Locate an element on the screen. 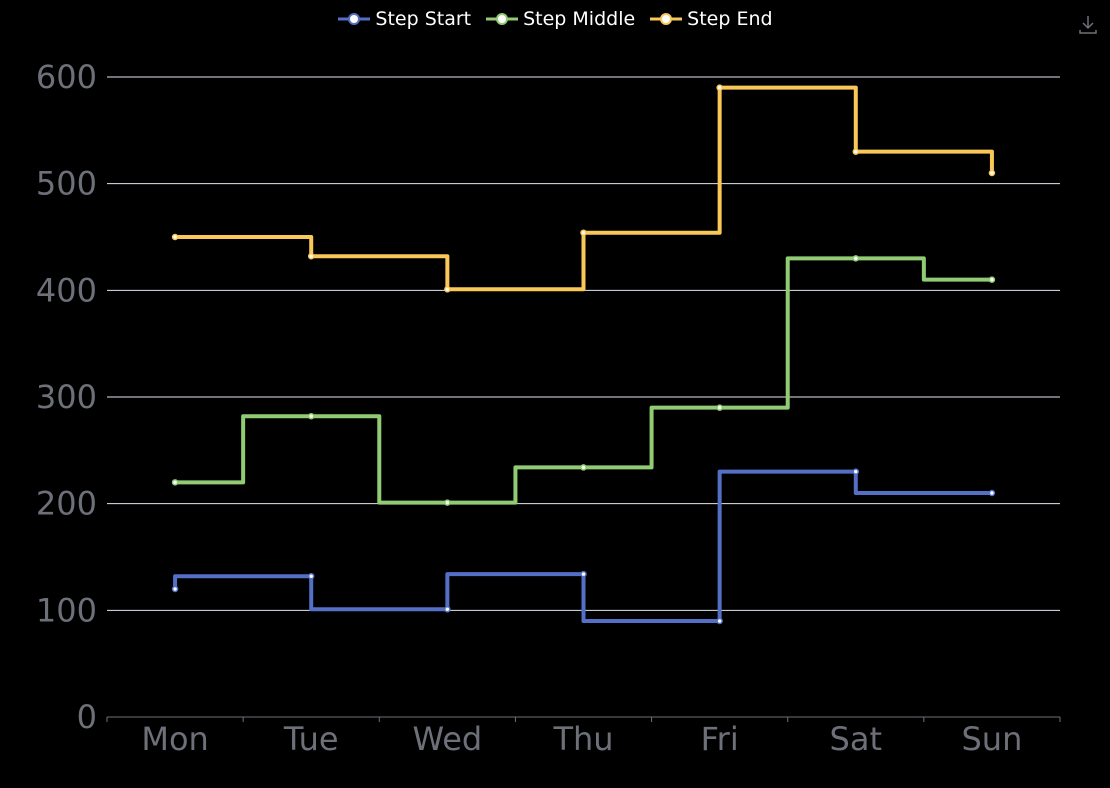  chart-legend: Step Start Step Middle Step End is located at coordinates (555, 19).